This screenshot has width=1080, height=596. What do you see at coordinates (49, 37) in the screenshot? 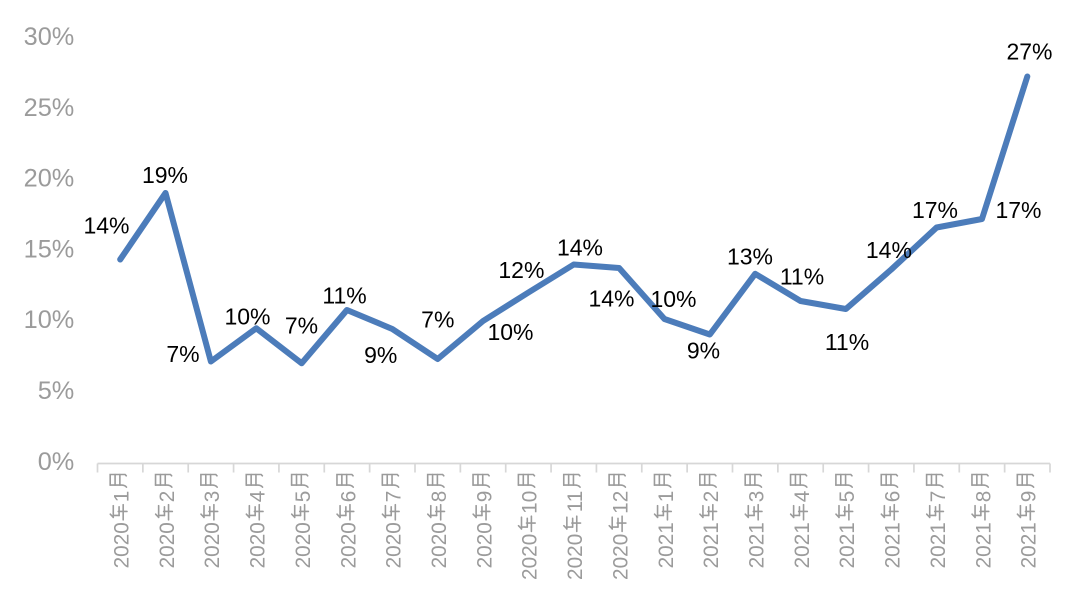
I see `svg-text: 30%` at bounding box center [49, 37].